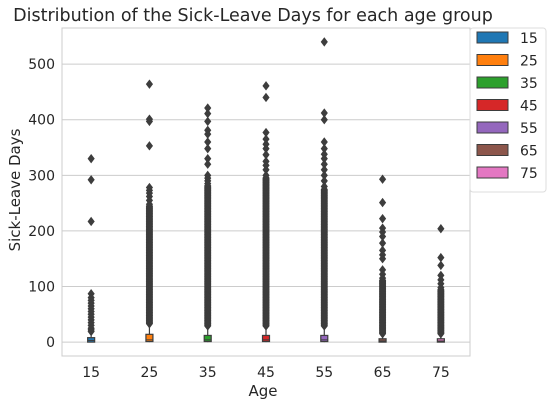 This screenshot has width=550, height=407. I want to click on x-tick-label: 55, so click(324, 373).